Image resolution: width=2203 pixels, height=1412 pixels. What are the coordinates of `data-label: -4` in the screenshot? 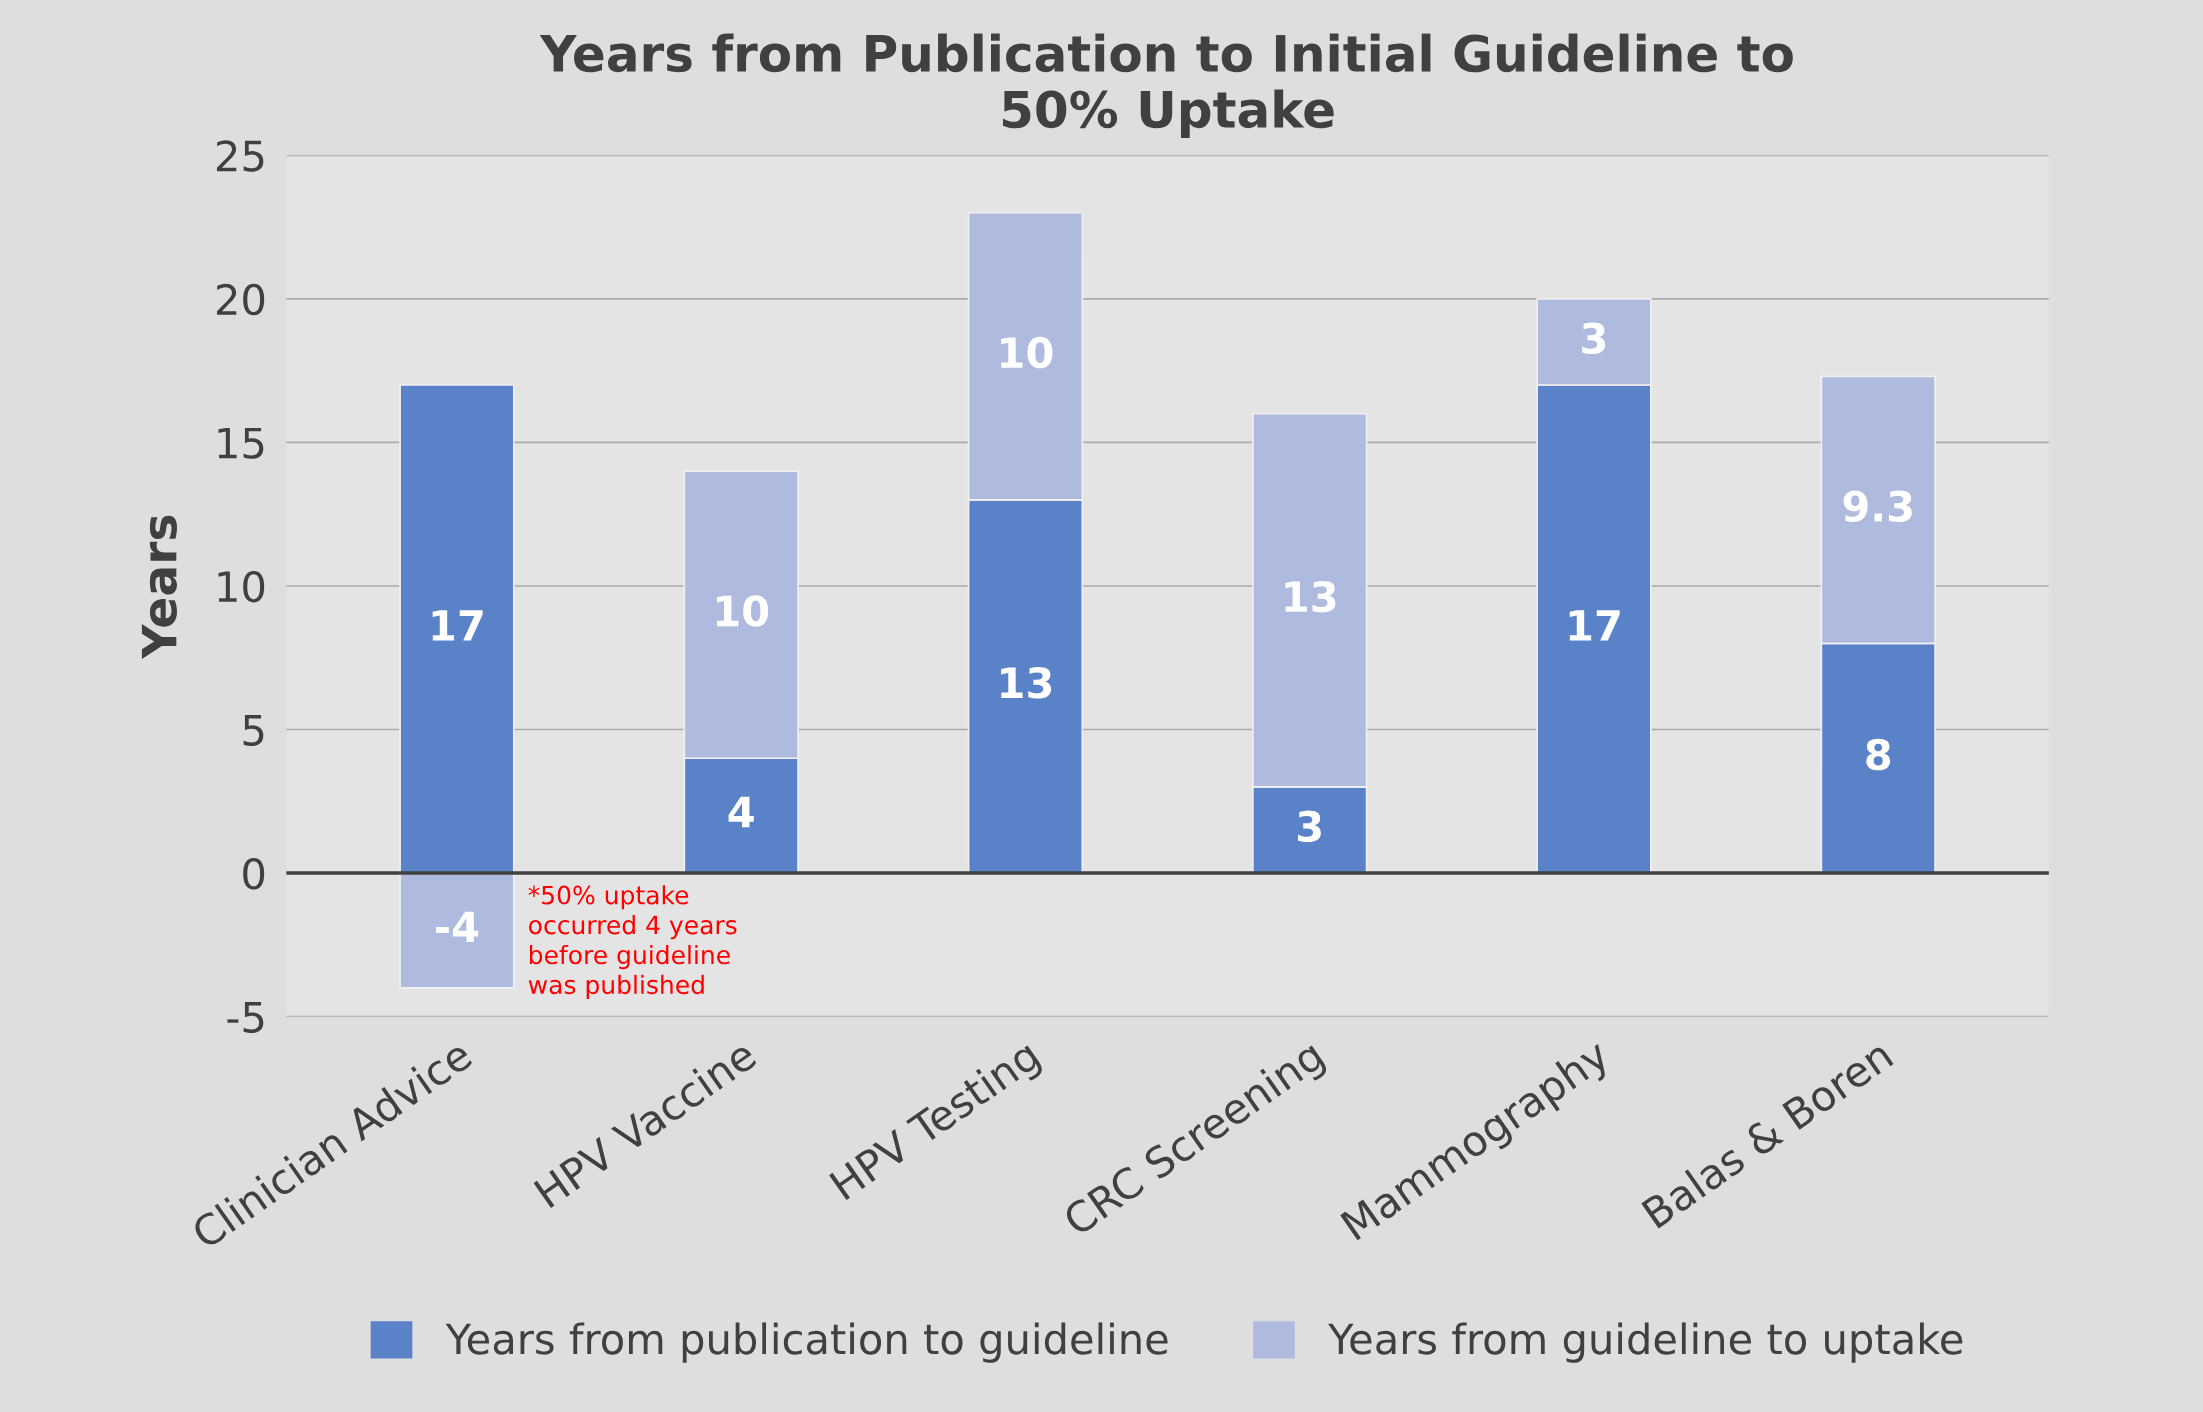 It's located at (457, 927).